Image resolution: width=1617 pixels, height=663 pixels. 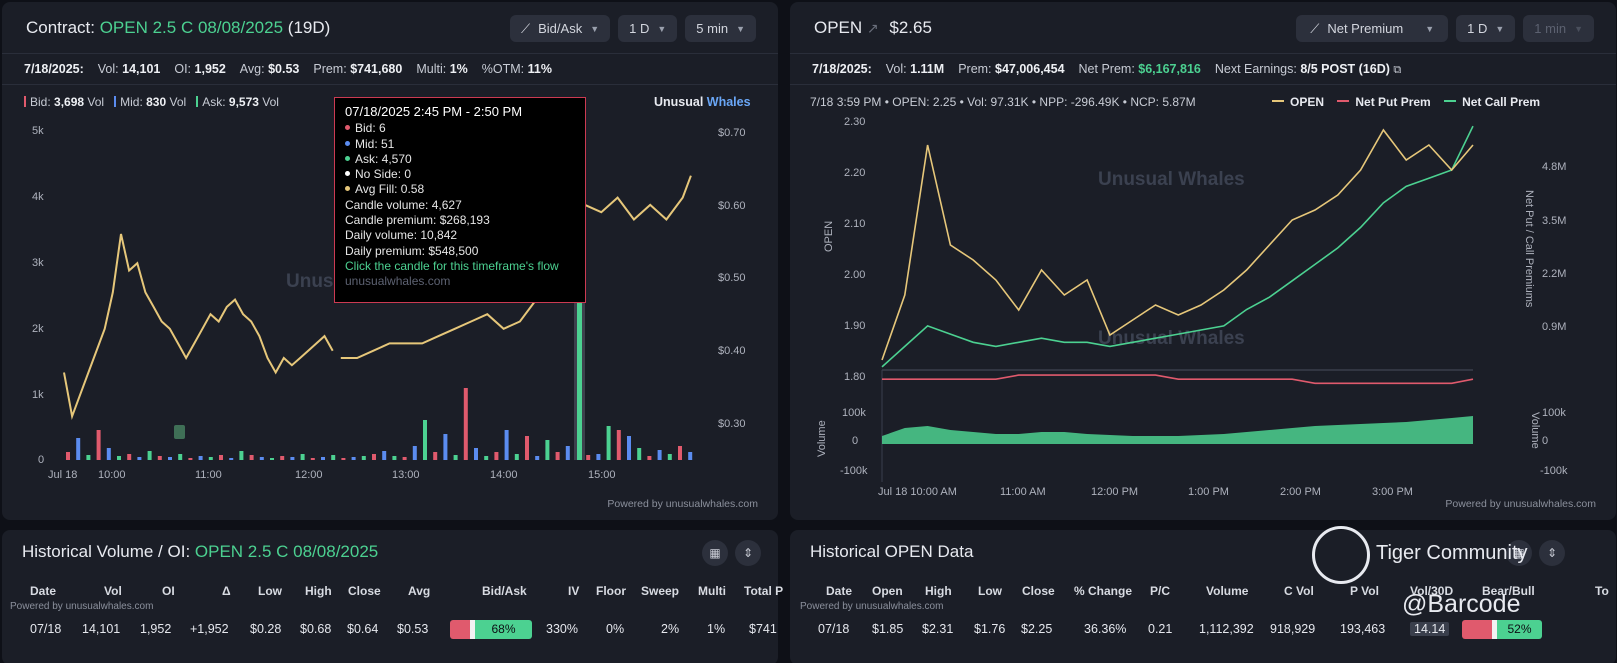 What do you see at coordinates (1461, 604) in the screenshot?
I see `author-handle: @Barcode` at bounding box center [1461, 604].